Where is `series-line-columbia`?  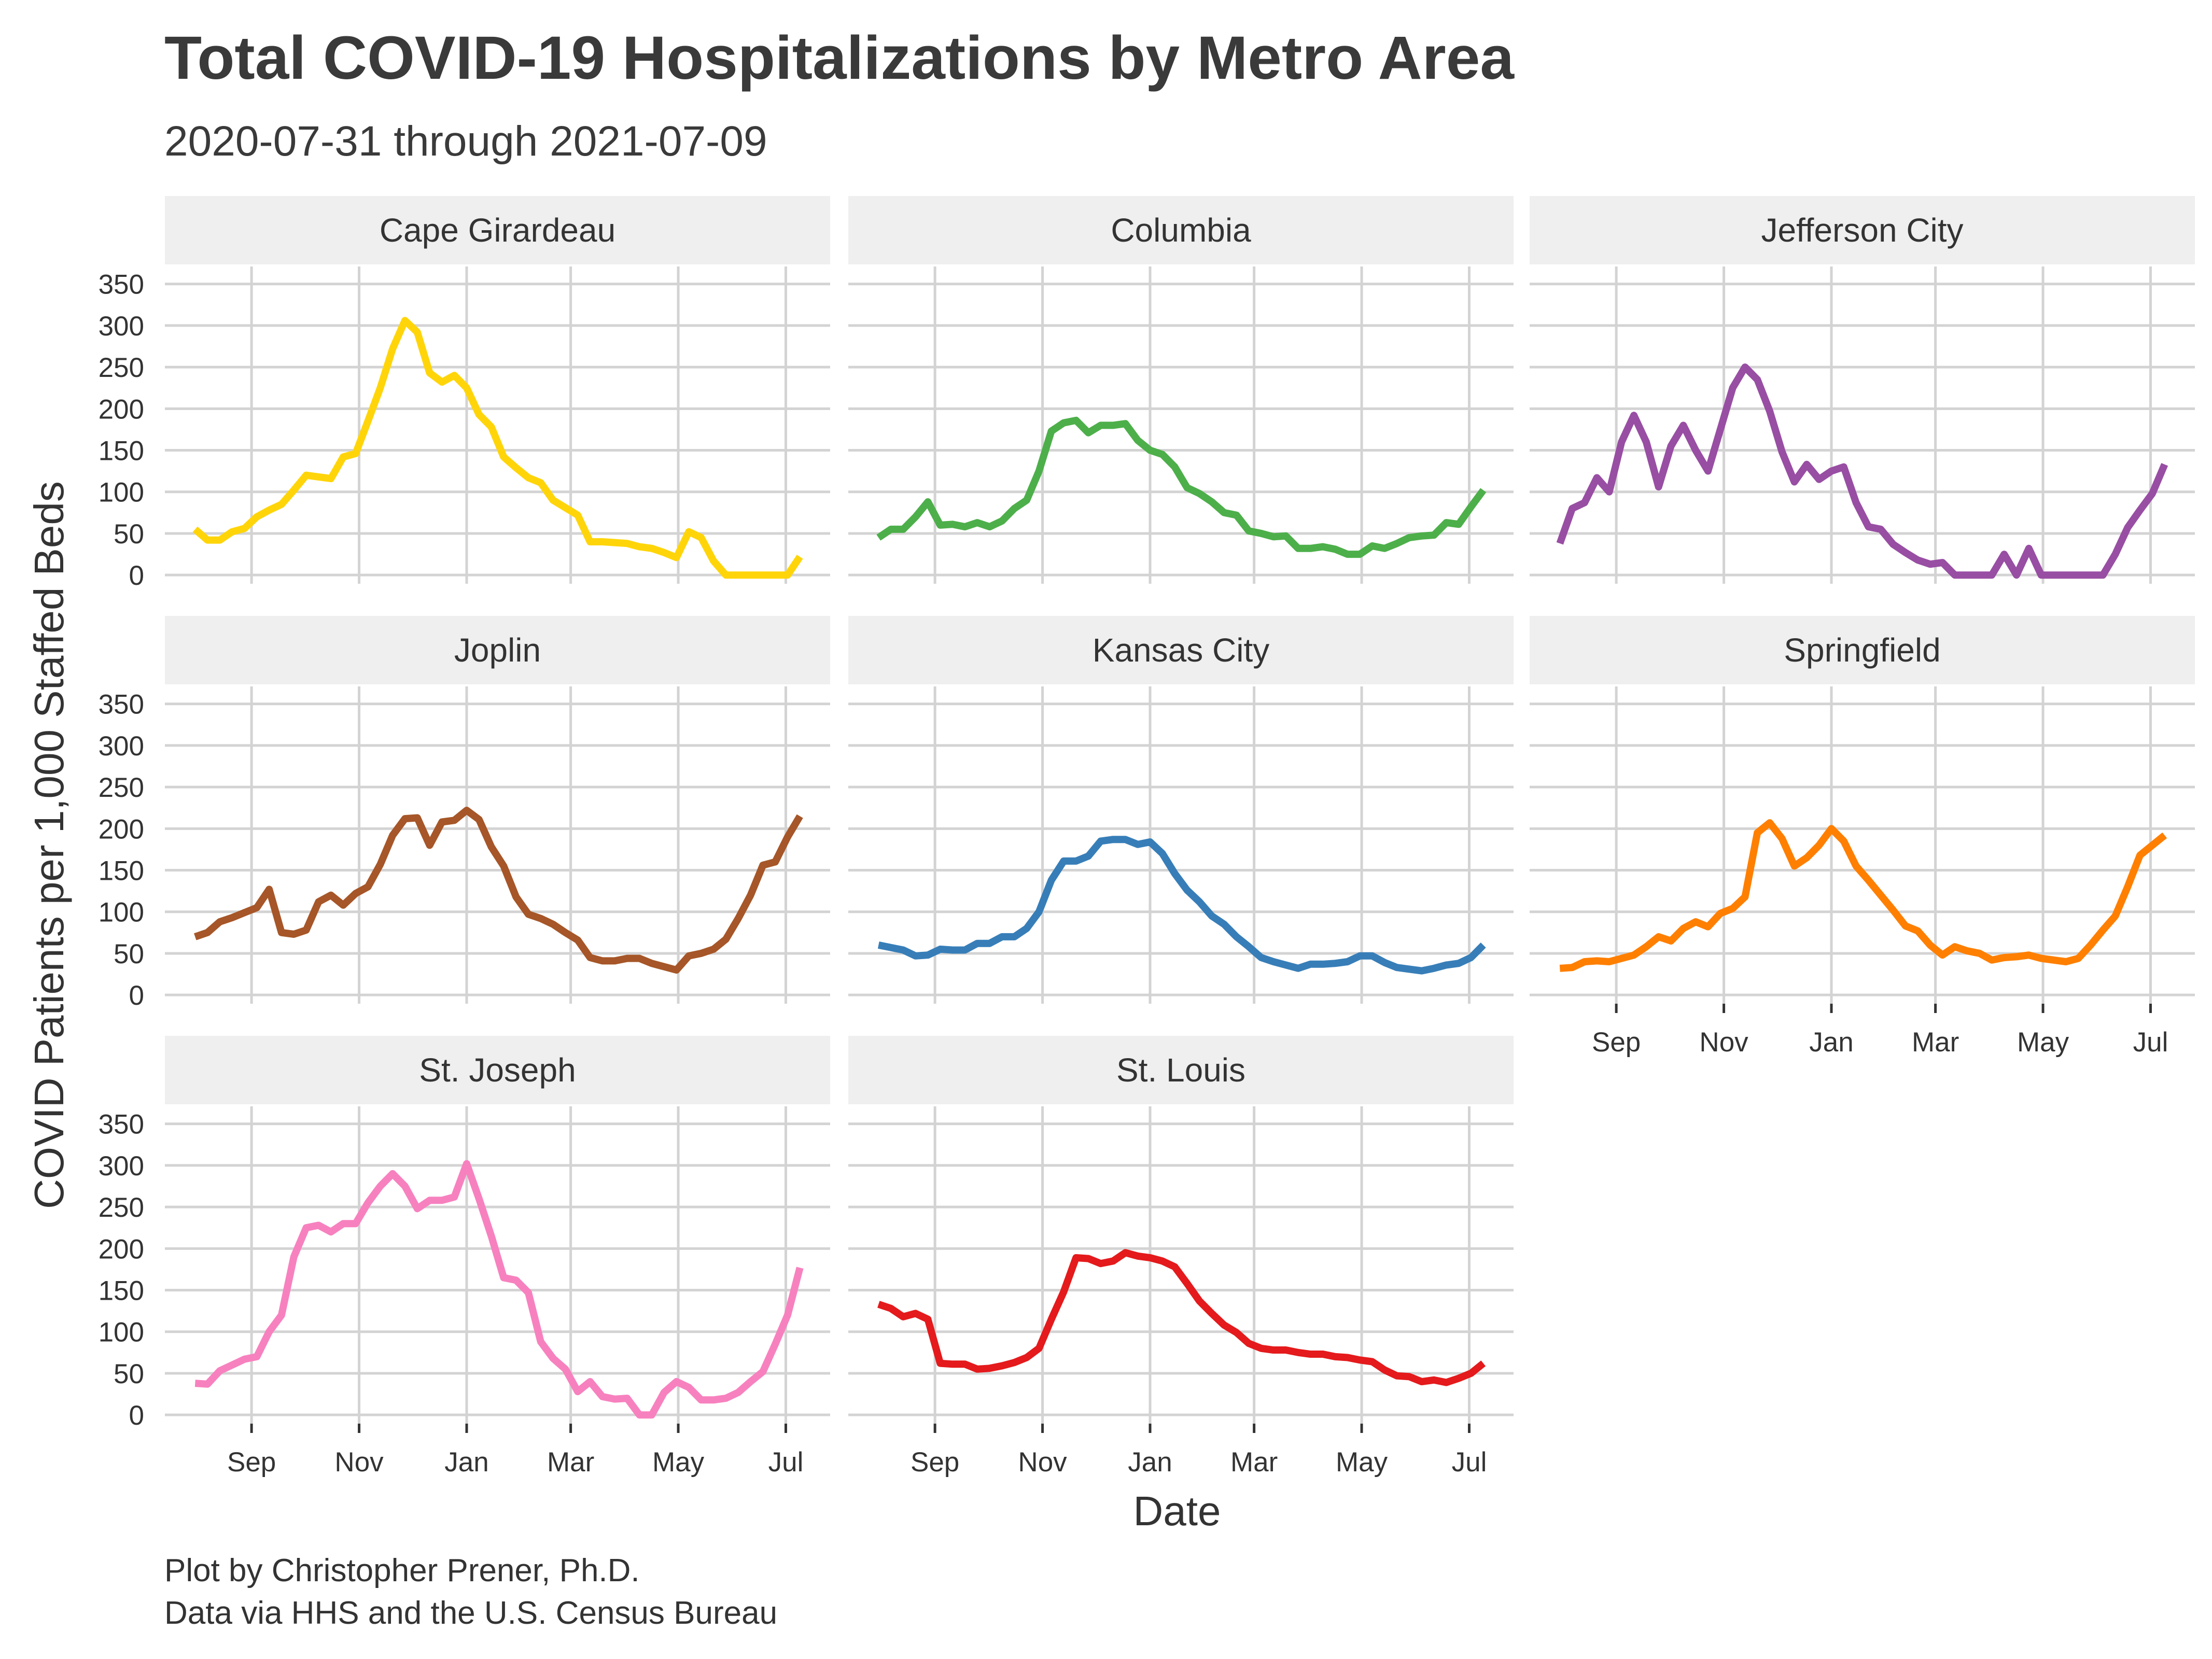
series-line-columbia is located at coordinates (1181, 487).